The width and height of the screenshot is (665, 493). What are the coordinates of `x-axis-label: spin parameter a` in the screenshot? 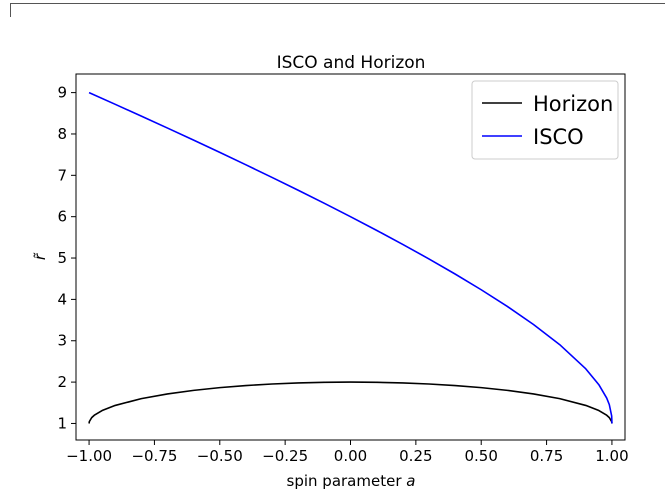 It's located at (351, 481).